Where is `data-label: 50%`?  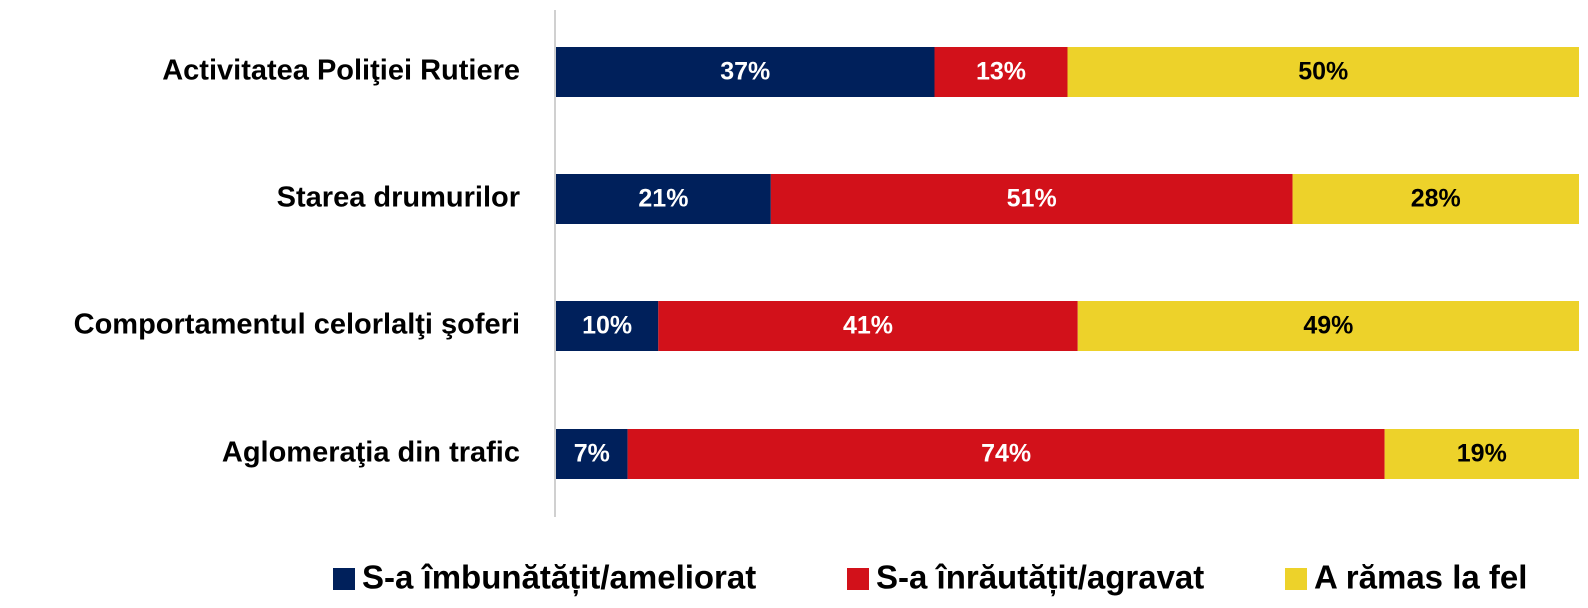 data-label: 50% is located at coordinates (1323, 72).